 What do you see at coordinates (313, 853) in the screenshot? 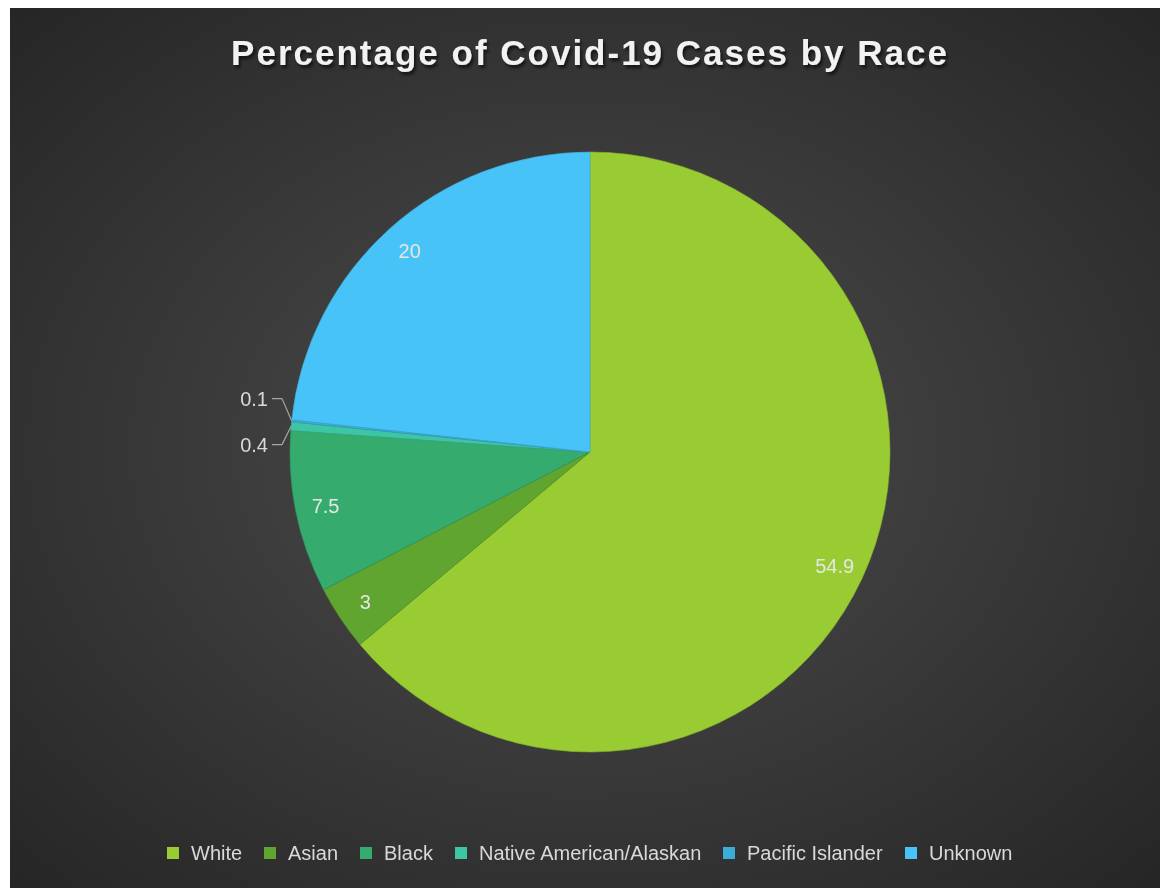
I see `legend-label: Asian` at bounding box center [313, 853].